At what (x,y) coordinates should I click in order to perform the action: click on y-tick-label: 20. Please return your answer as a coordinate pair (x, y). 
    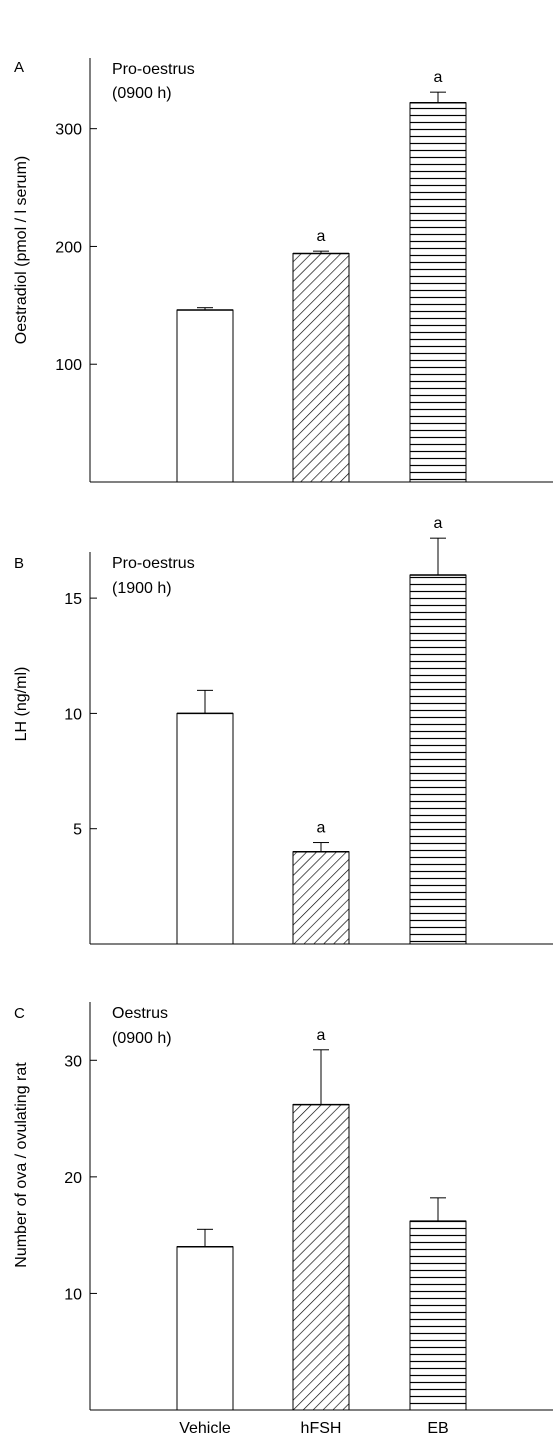
    Looking at the image, I should click on (73, 1178).